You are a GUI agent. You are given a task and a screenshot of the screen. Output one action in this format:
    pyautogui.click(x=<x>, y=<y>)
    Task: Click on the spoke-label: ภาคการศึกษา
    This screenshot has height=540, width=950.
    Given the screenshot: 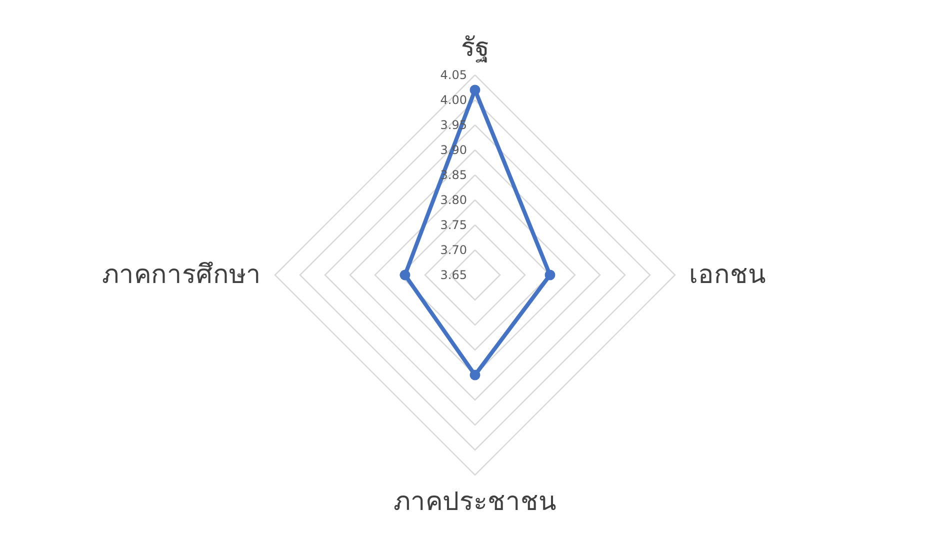 What is the action you would take?
    pyautogui.click(x=181, y=275)
    